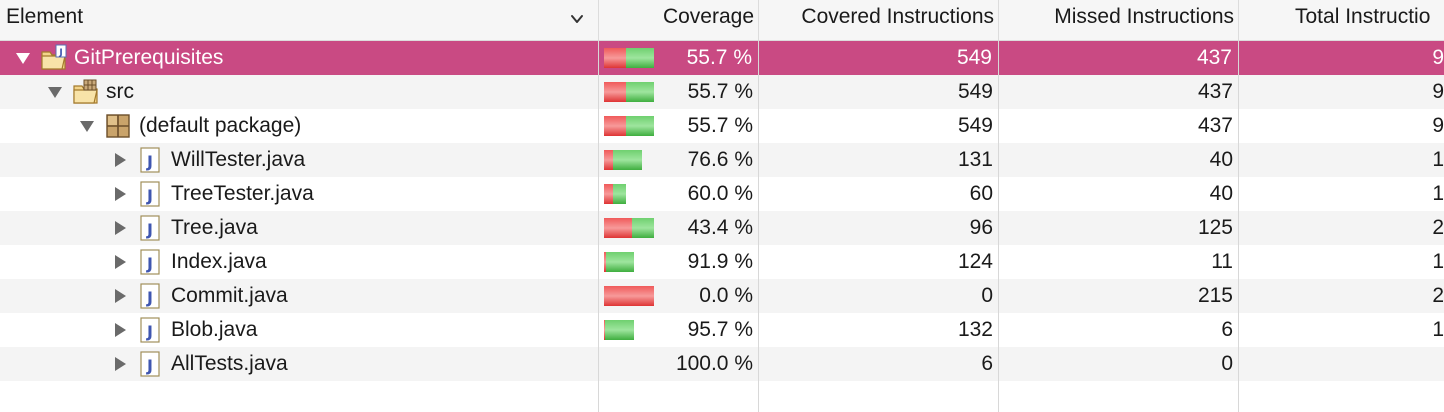 The height and width of the screenshot is (412, 1444). Describe the element at coordinates (299, 92) in the screenshot. I see `element-cell: src` at that location.